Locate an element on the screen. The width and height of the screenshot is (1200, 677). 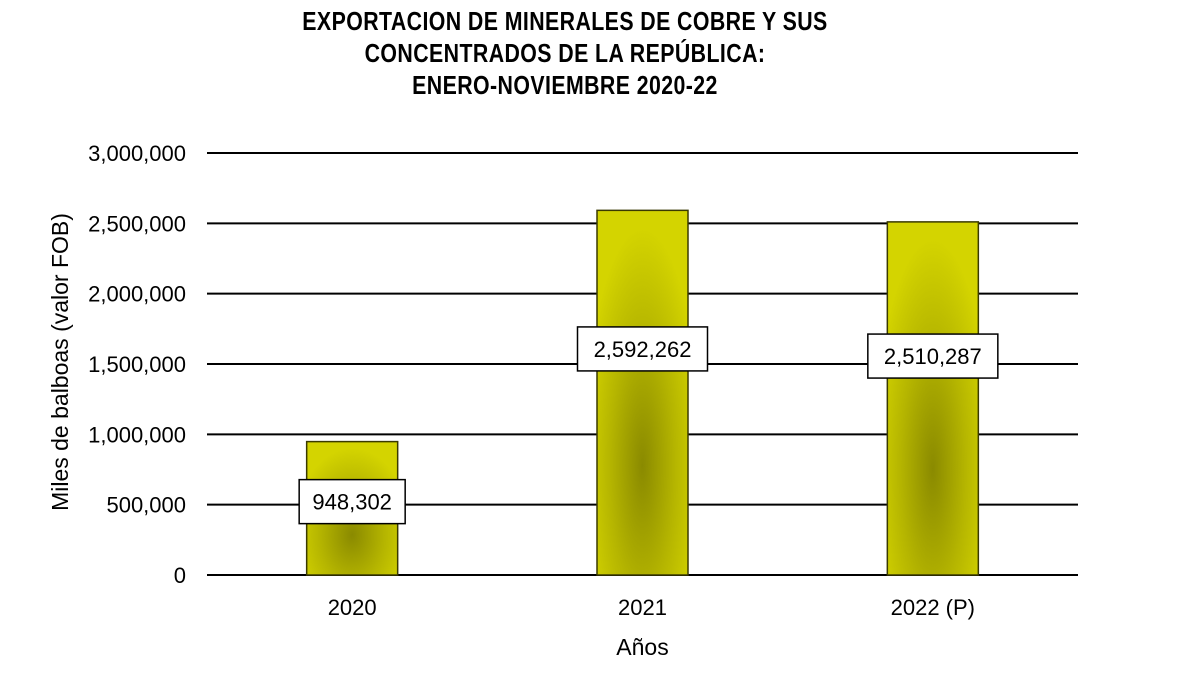
chart-title-line-2: CONCENTRADOS DE LA REPÚBLICA: is located at coordinates (565, 53).